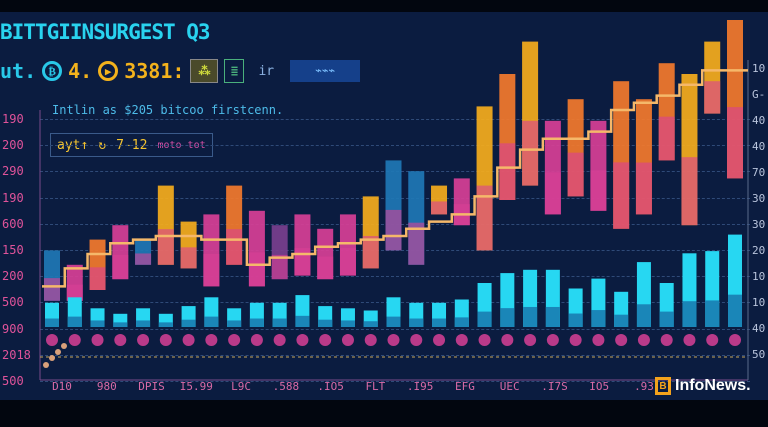 This screenshot has width=768, height=427. I want to click on bitcoin-logo-icon: B, so click(663, 386).